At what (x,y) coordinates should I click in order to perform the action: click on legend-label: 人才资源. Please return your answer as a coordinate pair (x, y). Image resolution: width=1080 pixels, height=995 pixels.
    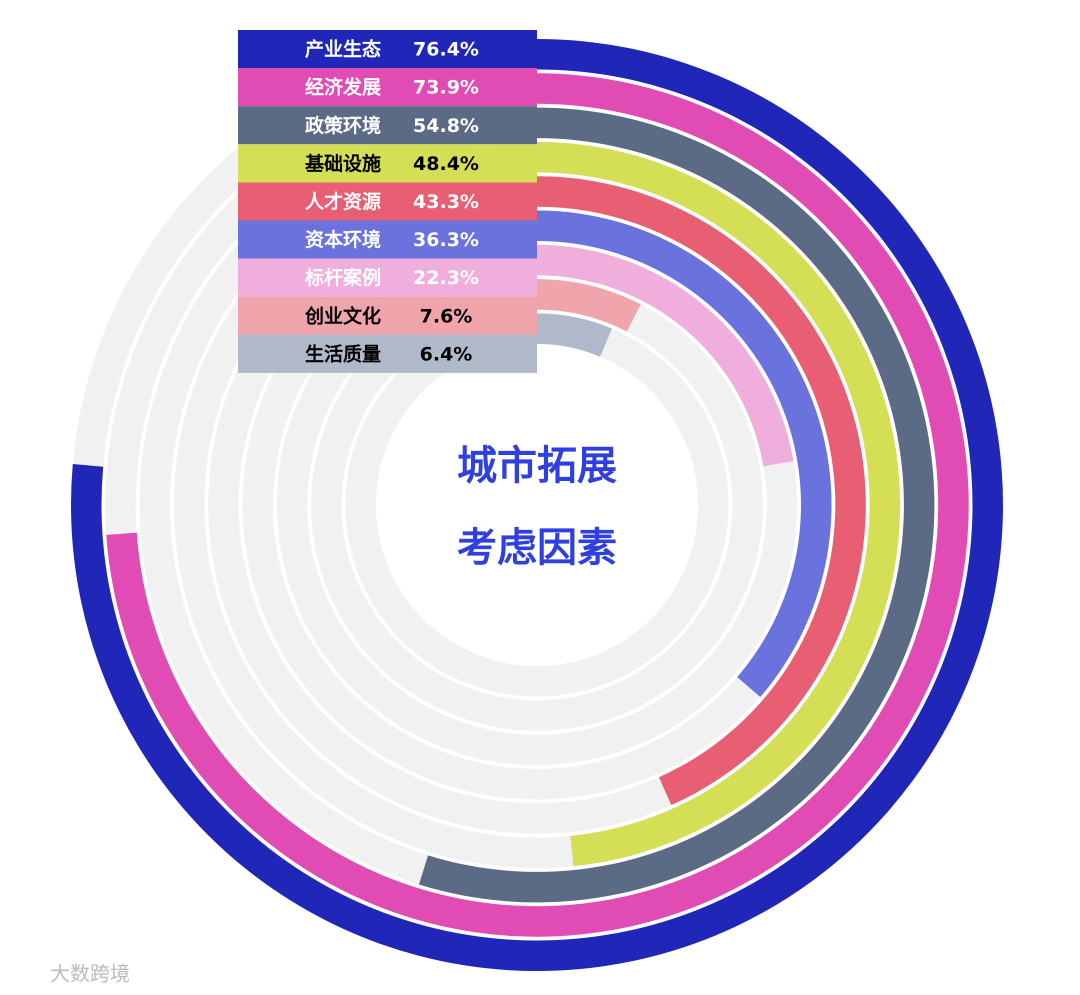
    Looking at the image, I should click on (343, 201).